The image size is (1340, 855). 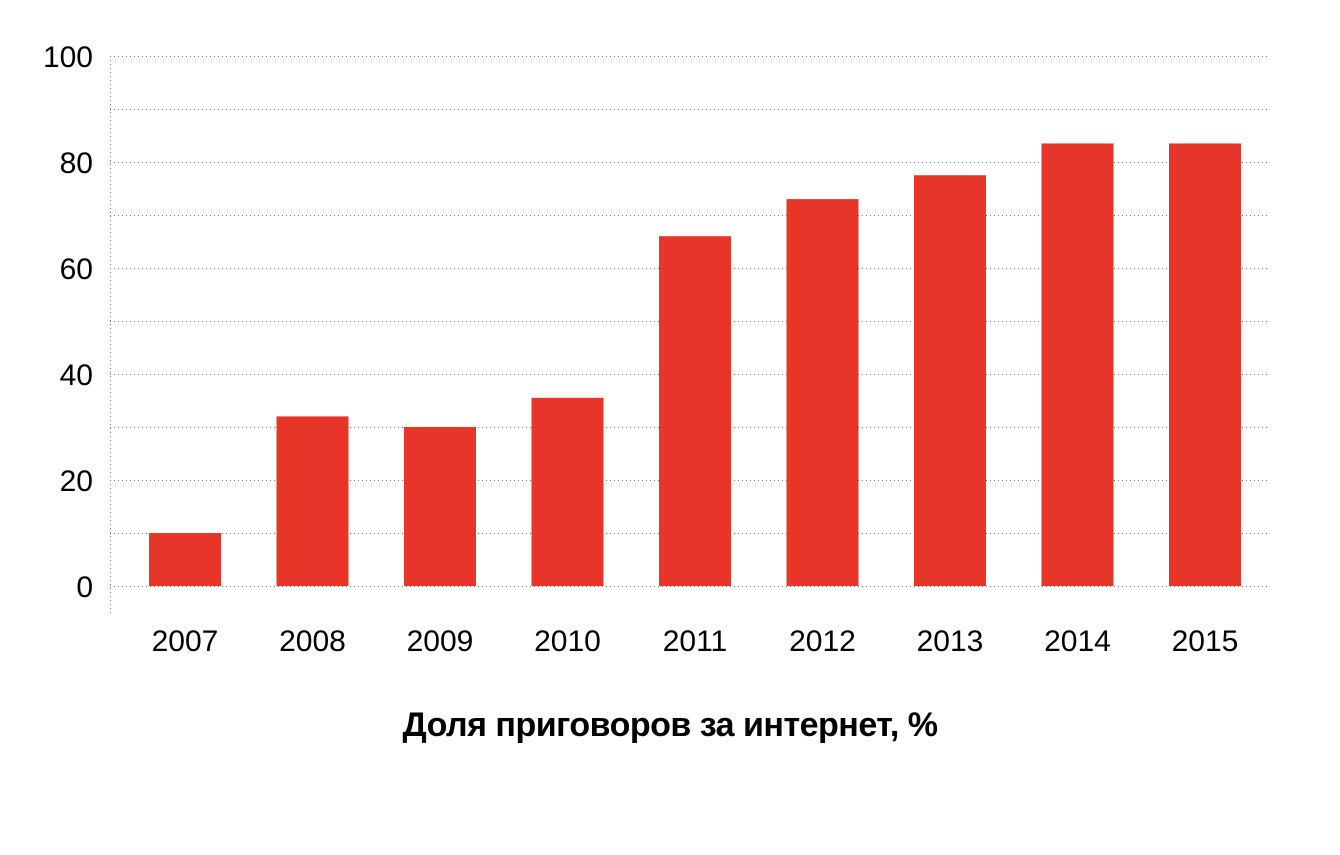 I want to click on y-tick-label: 100, so click(x=68, y=57).